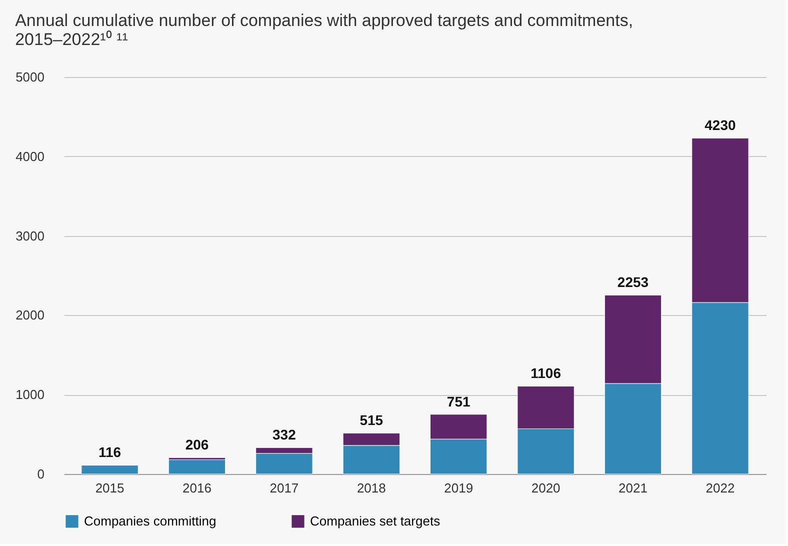 This screenshot has width=788, height=546. What do you see at coordinates (459, 488) in the screenshot?
I see `x-tick-label: 2019` at bounding box center [459, 488].